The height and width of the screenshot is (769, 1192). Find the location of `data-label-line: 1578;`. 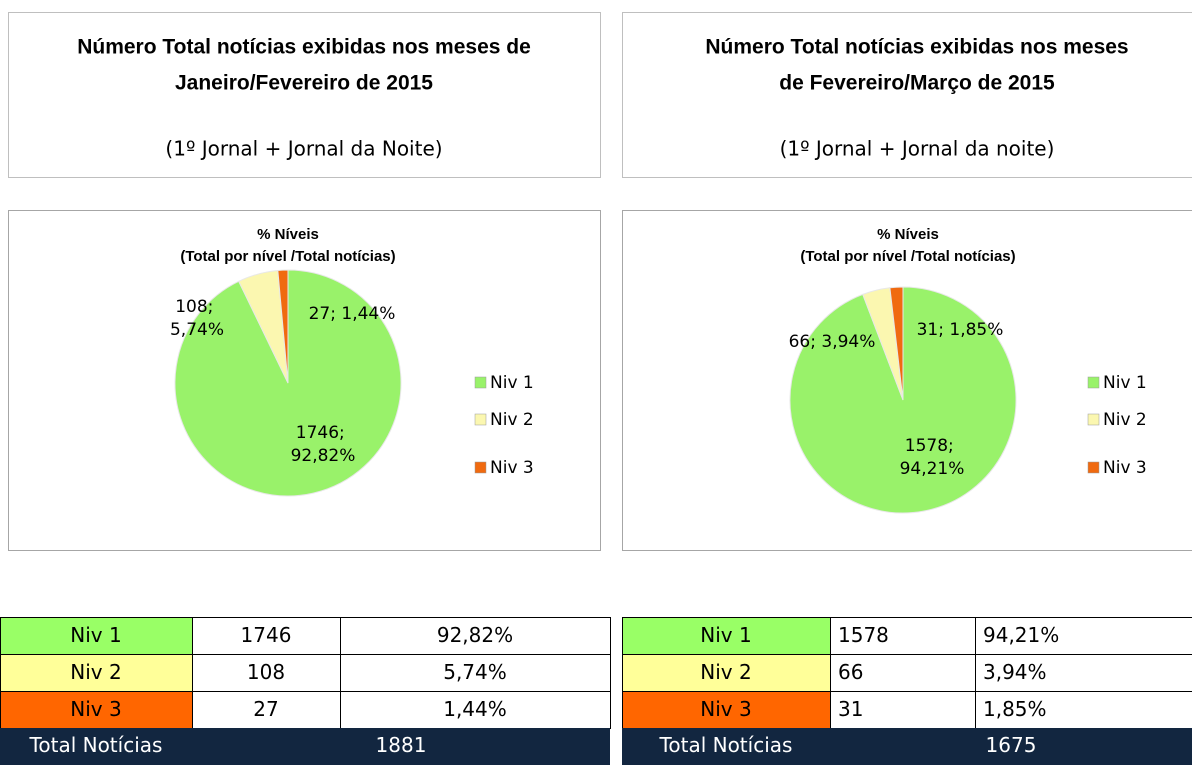

data-label-line: 1578; is located at coordinates (932, 446).